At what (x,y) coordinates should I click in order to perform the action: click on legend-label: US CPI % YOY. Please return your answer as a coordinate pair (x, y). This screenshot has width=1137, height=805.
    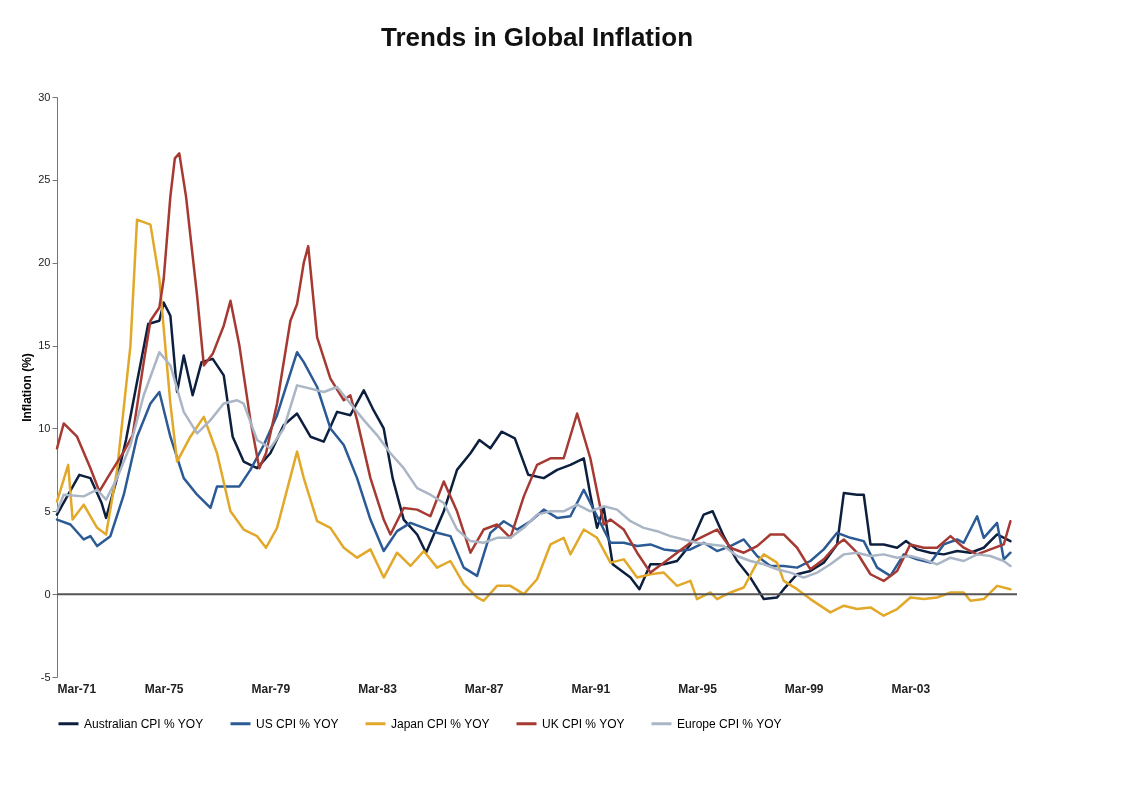
    Looking at the image, I should click on (297, 723).